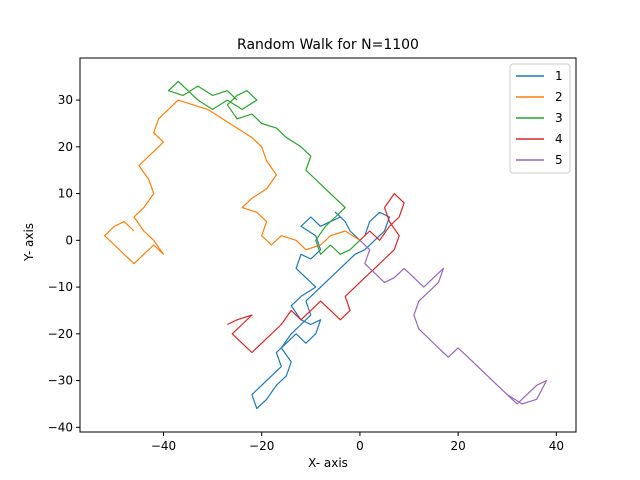 This screenshot has width=640, height=480. I want to click on x-tick-label: 0, so click(360, 446).